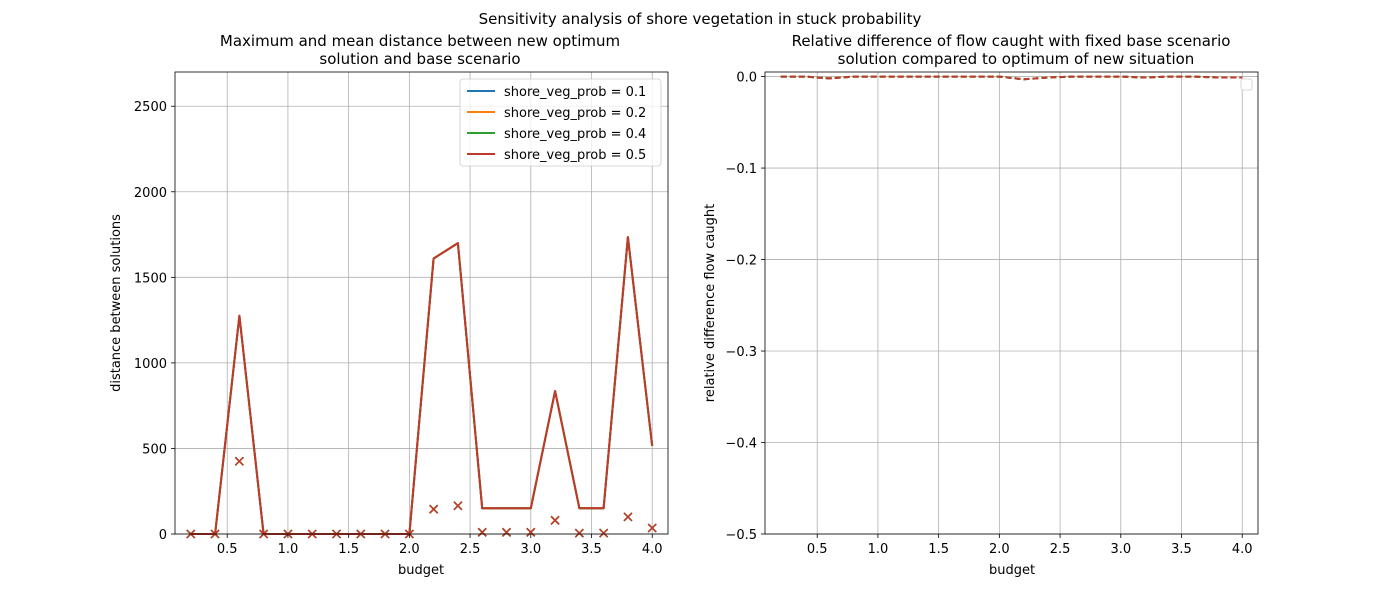 The width and height of the screenshot is (1400, 600). I want to click on relative-difference-chart-xtick-label: 4.0, so click(1242, 549).